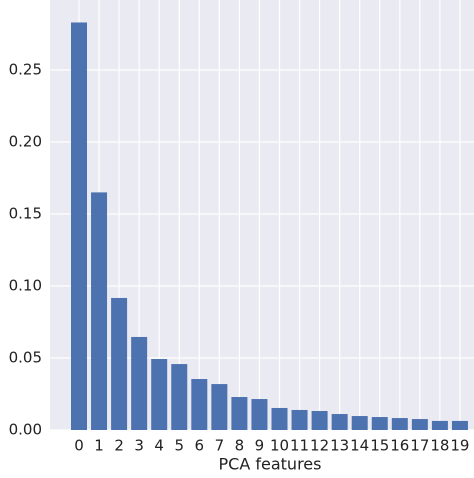 Image resolution: width=474 pixels, height=478 pixels. What do you see at coordinates (299, 446) in the screenshot?
I see `x-tick-label: 11` at bounding box center [299, 446].